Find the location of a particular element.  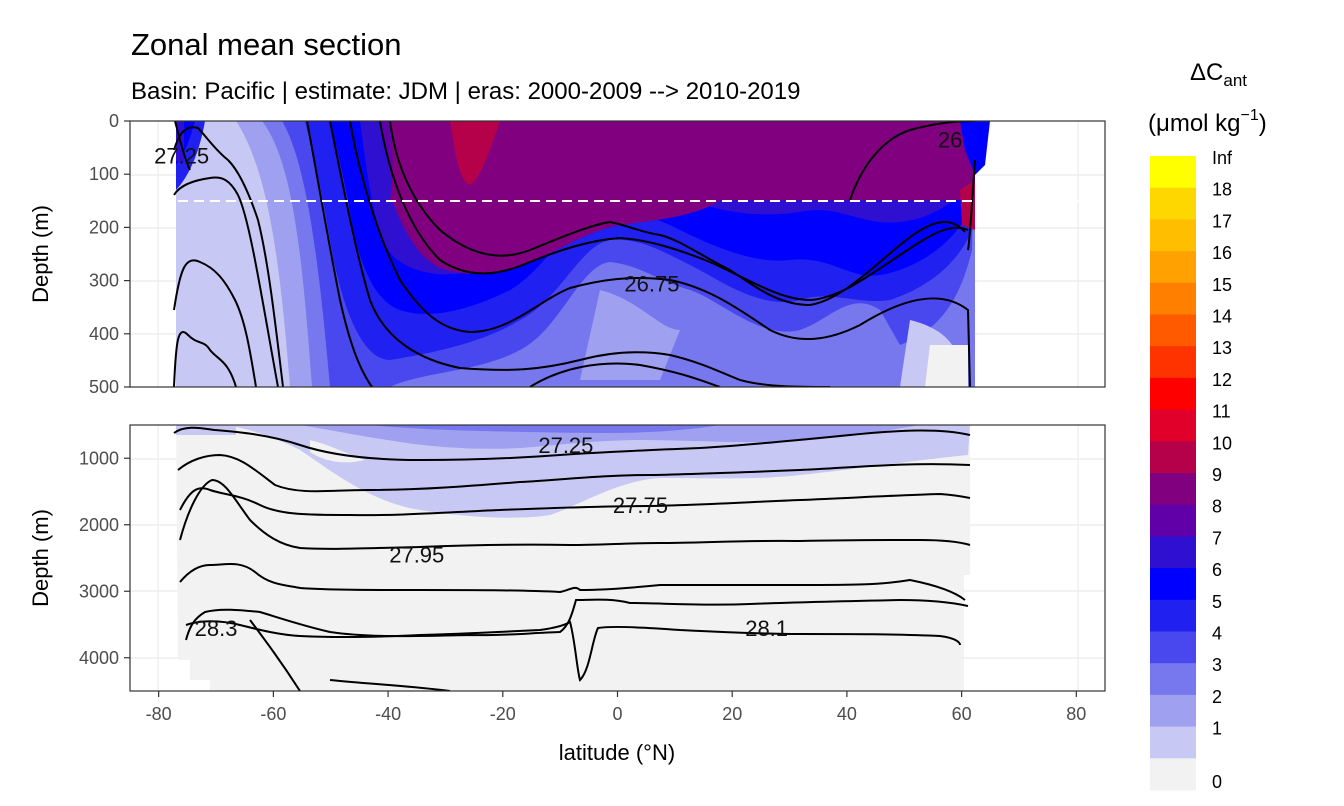

legend-label: 6 is located at coordinates (1217, 570).